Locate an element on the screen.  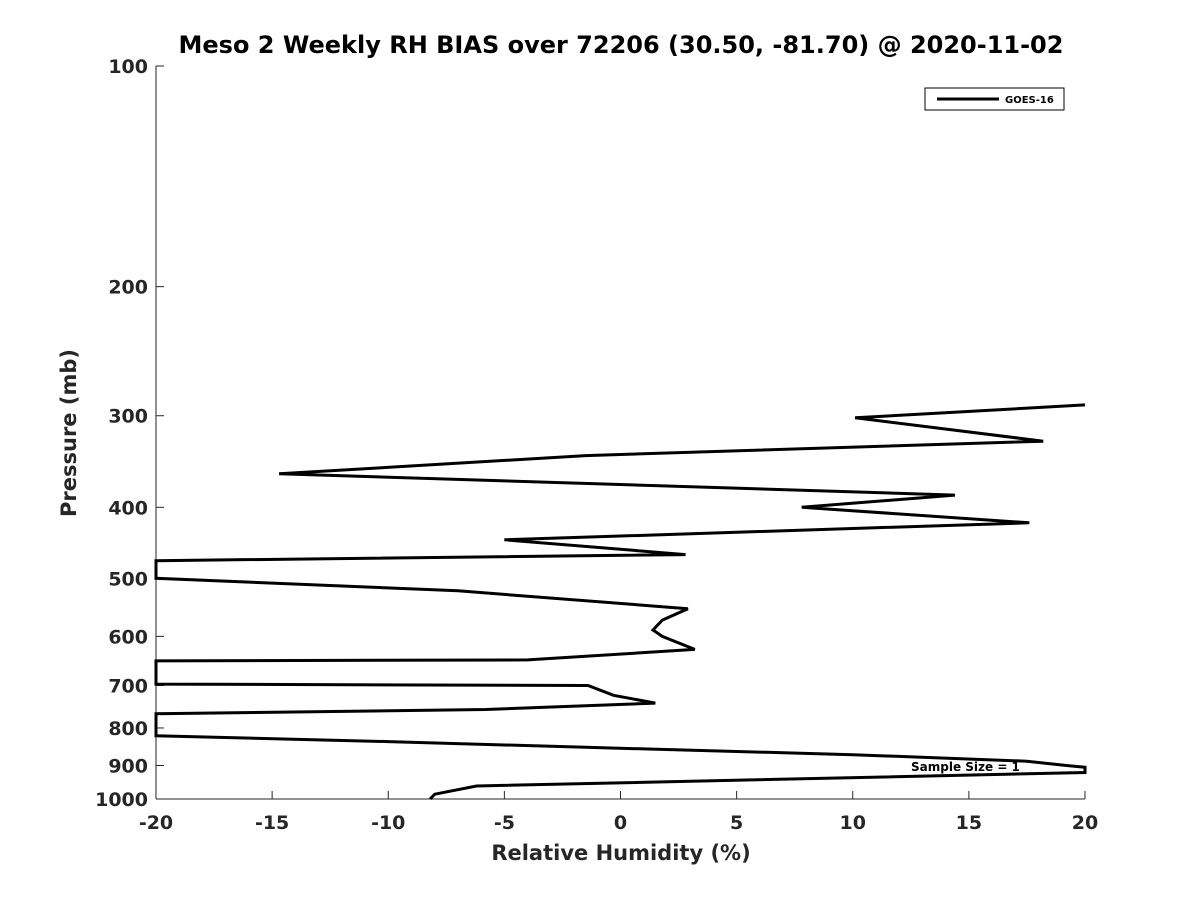
x-tick-label: -15 is located at coordinates (272, 823).